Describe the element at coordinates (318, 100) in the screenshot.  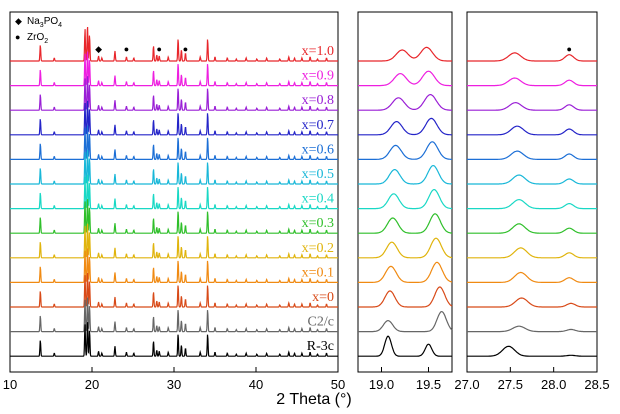
I see `series-label: x=0.8` at that location.